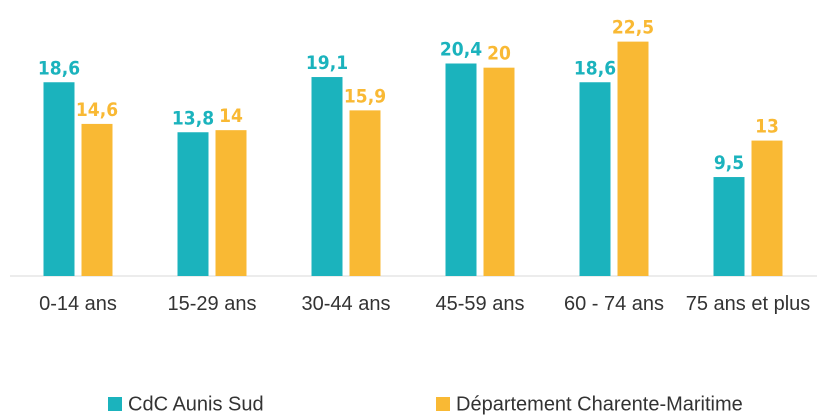 The image size is (817, 418). I want to click on value-label: 13,8, so click(193, 118).